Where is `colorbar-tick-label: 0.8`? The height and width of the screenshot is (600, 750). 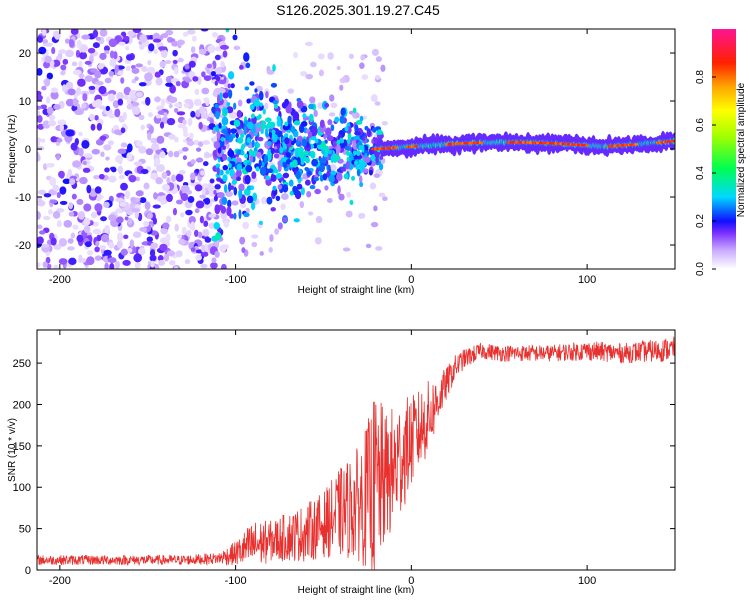 colorbar-tick-label: 0.8 is located at coordinates (700, 77).